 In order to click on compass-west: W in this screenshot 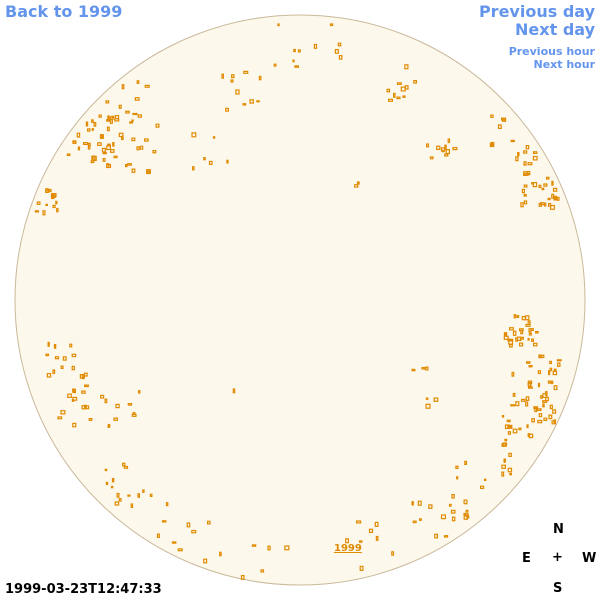, I will do `click(589, 558)`.